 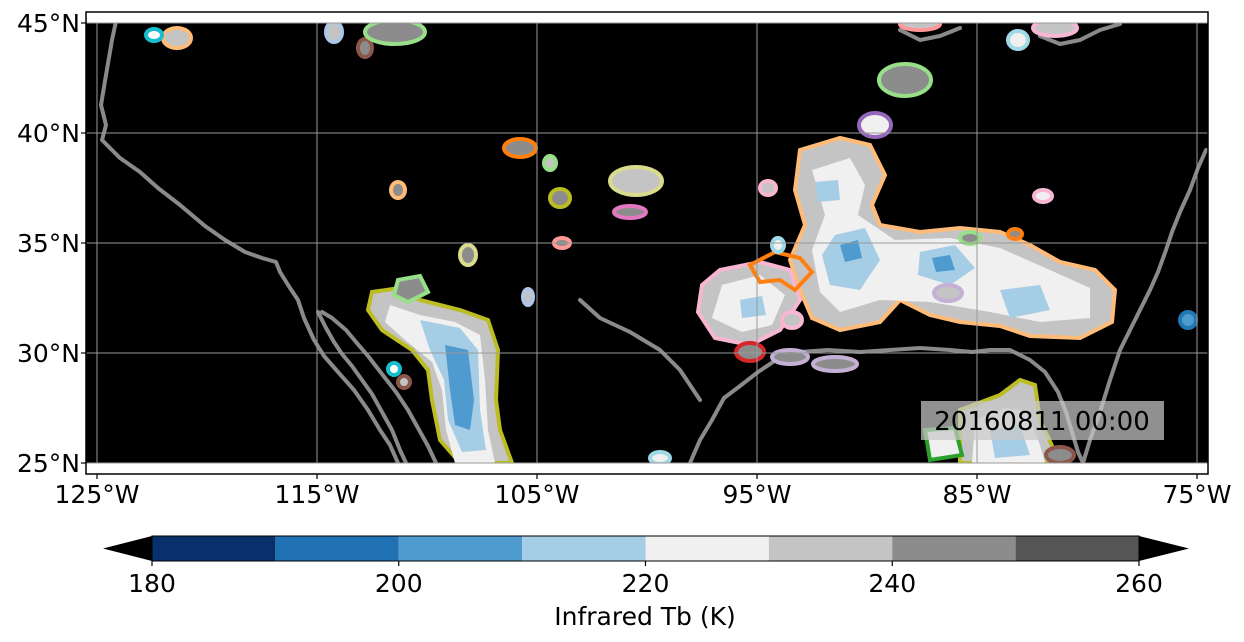 I want to click on baja-west-coast, so click(x=362, y=386).